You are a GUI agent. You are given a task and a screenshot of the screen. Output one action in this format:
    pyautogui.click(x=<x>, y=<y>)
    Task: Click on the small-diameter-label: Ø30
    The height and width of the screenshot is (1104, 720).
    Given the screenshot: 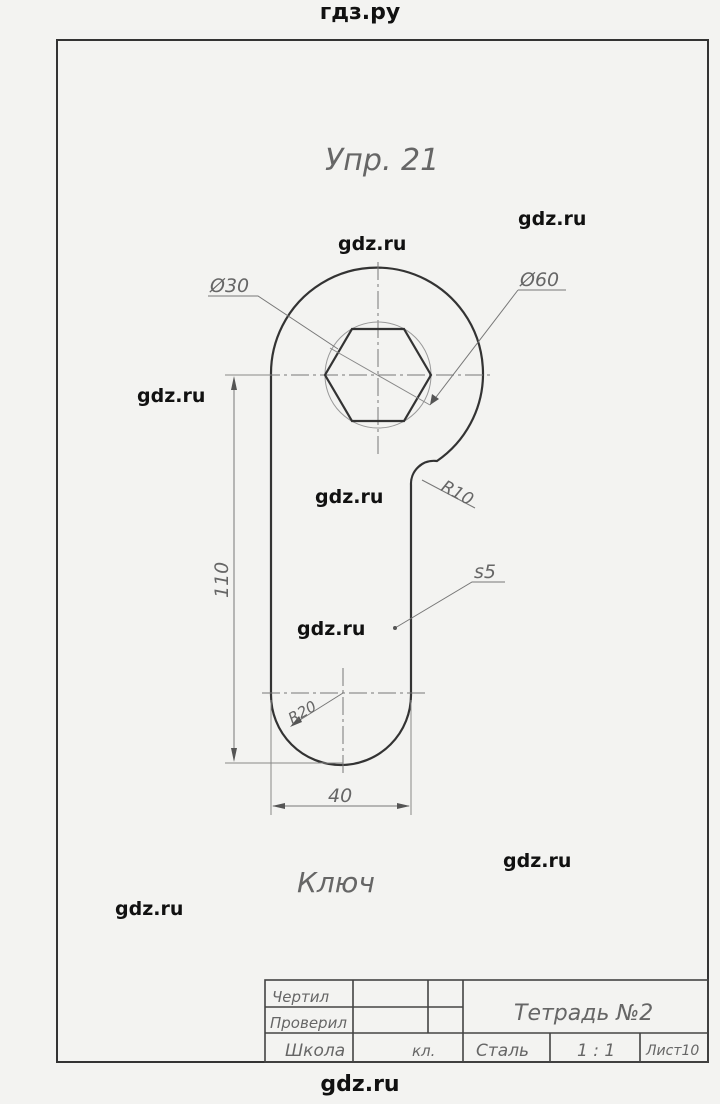 What is the action you would take?
    pyautogui.click(x=229, y=286)
    